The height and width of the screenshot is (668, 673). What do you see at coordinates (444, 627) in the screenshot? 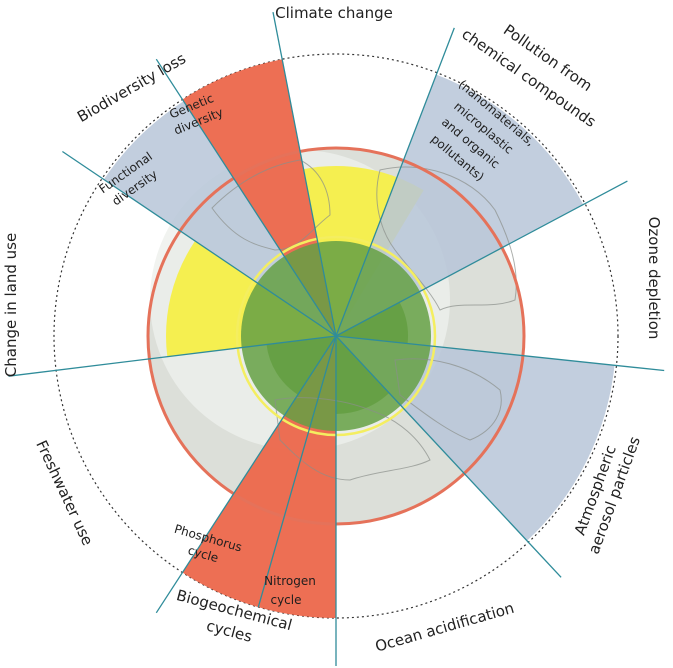
I see `label-ocean-acidification: Ocean acidification` at bounding box center [444, 627].